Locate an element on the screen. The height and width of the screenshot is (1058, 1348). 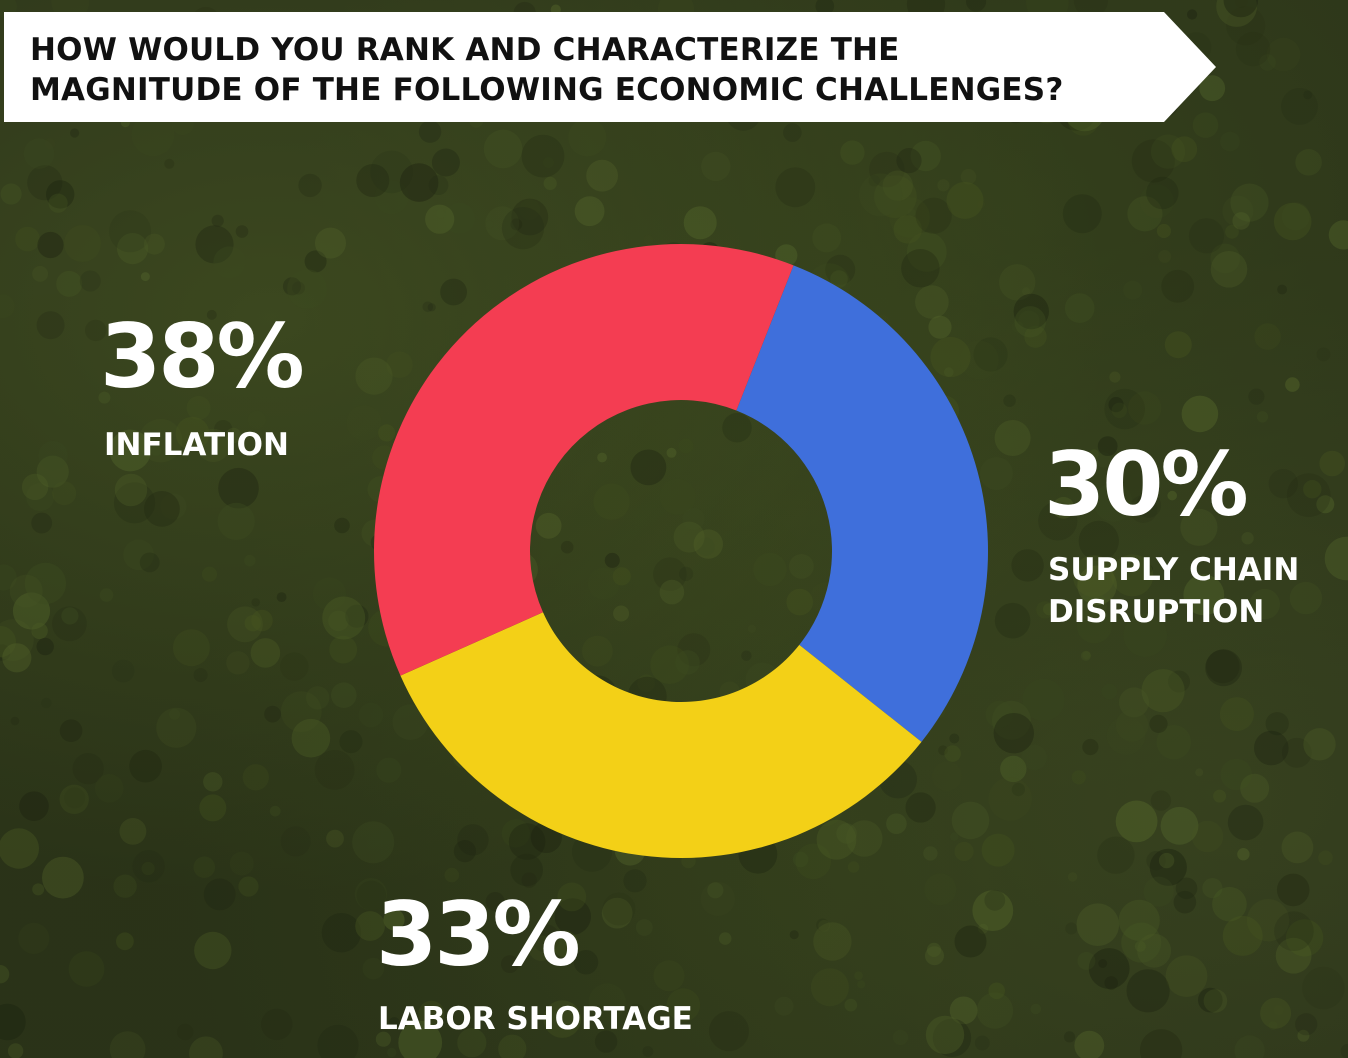
supply-chain-label-line-1: SUPPLY CHAIN is located at coordinates (1174, 570).